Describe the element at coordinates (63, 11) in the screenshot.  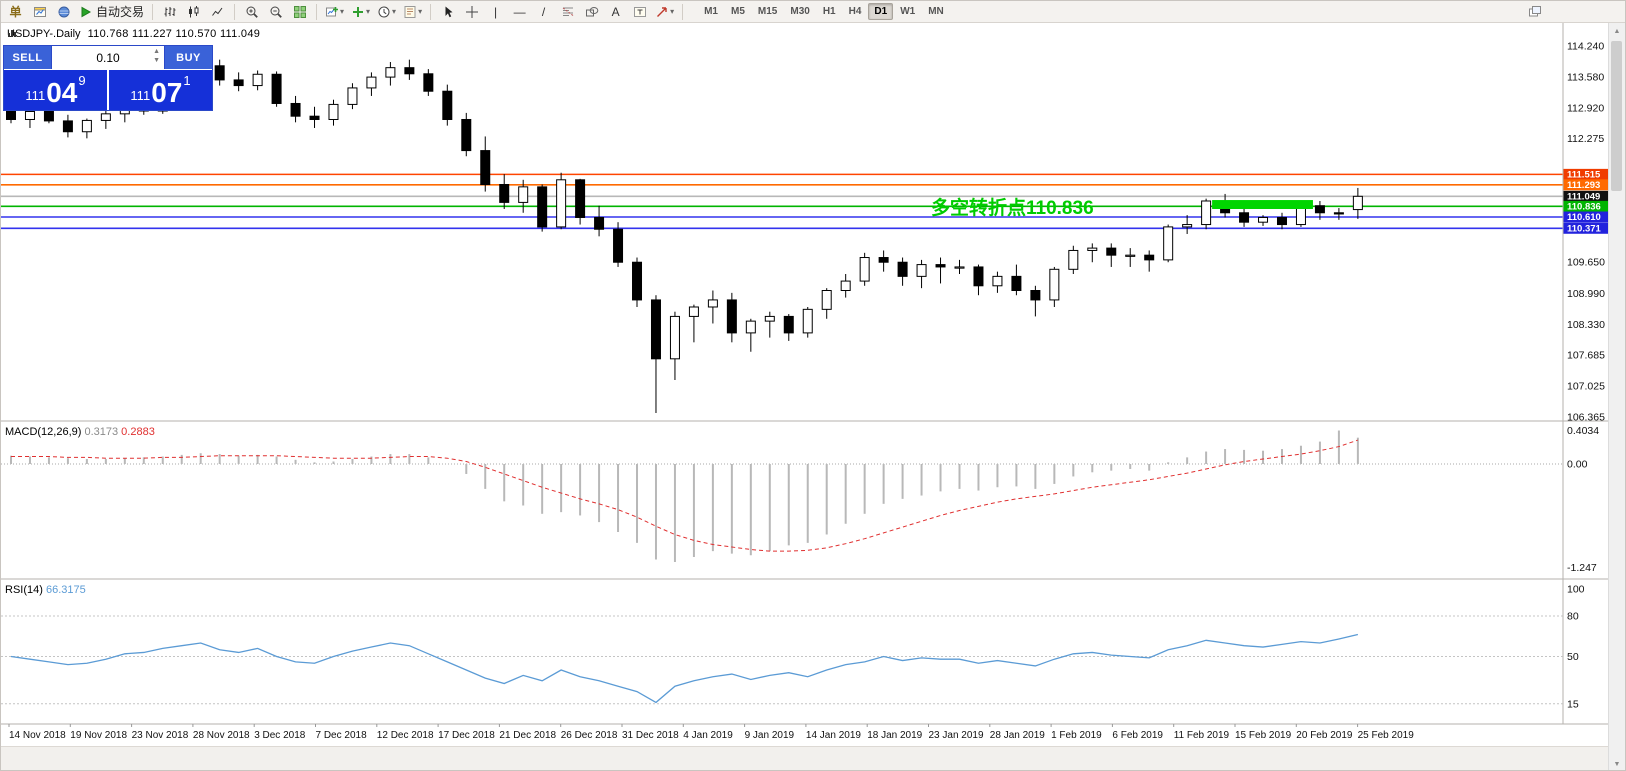
I see `navigator-button` at that location.